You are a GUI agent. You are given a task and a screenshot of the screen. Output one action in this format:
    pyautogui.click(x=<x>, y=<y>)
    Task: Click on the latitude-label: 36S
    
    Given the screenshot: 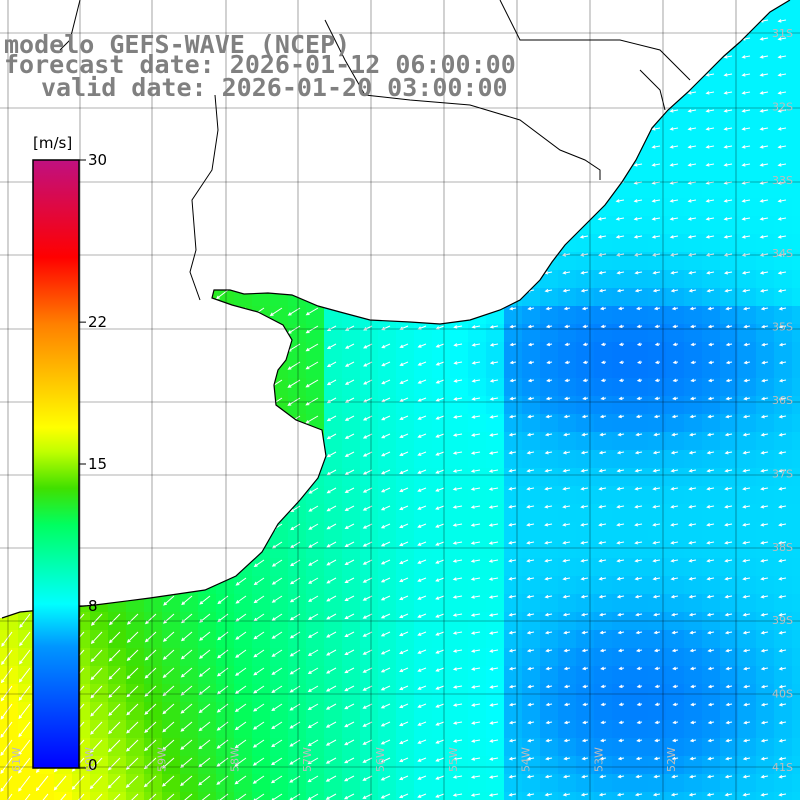 What is the action you would take?
    pyautogui.click(x=782, y=400)
    